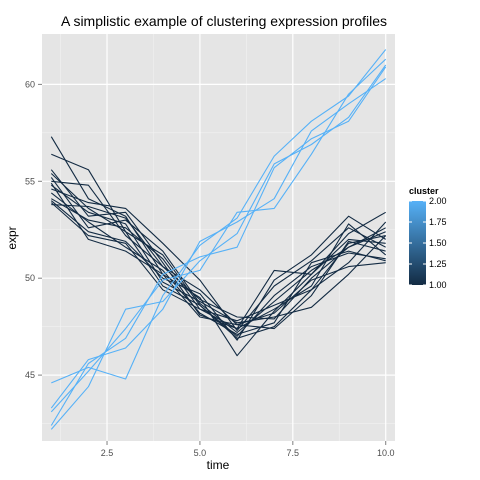 The height and width of the screenshot is (480, 480). What do you see at coordinates (428, 243) in the screenshot?
I see `legend-ticks: 2.00 1.75 1.50 1.25 1.00` at bounding box center [428, 243].